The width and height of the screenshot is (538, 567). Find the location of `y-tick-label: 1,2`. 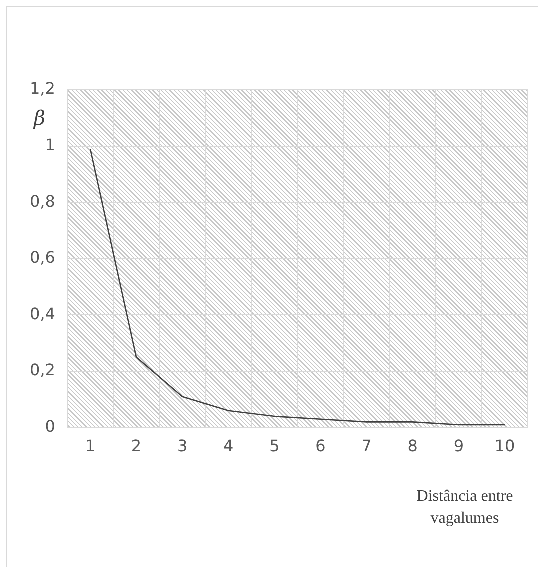

y-tick-label: 1,2 is located at coordinates (43, 88).